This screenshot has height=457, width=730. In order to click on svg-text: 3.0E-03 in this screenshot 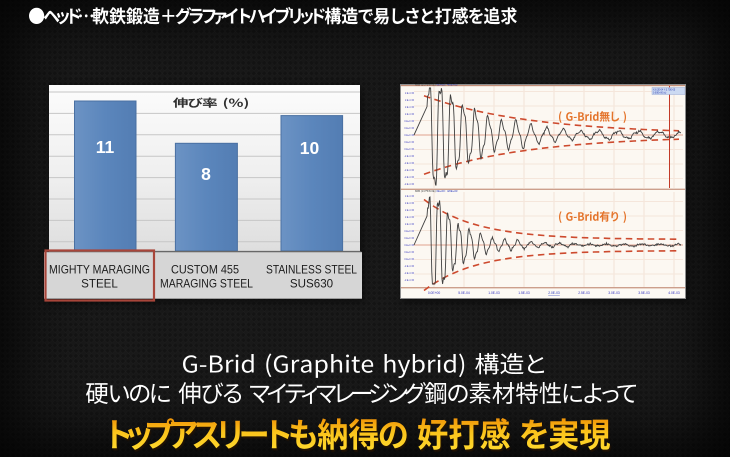, I will do `click(614, 293)`.